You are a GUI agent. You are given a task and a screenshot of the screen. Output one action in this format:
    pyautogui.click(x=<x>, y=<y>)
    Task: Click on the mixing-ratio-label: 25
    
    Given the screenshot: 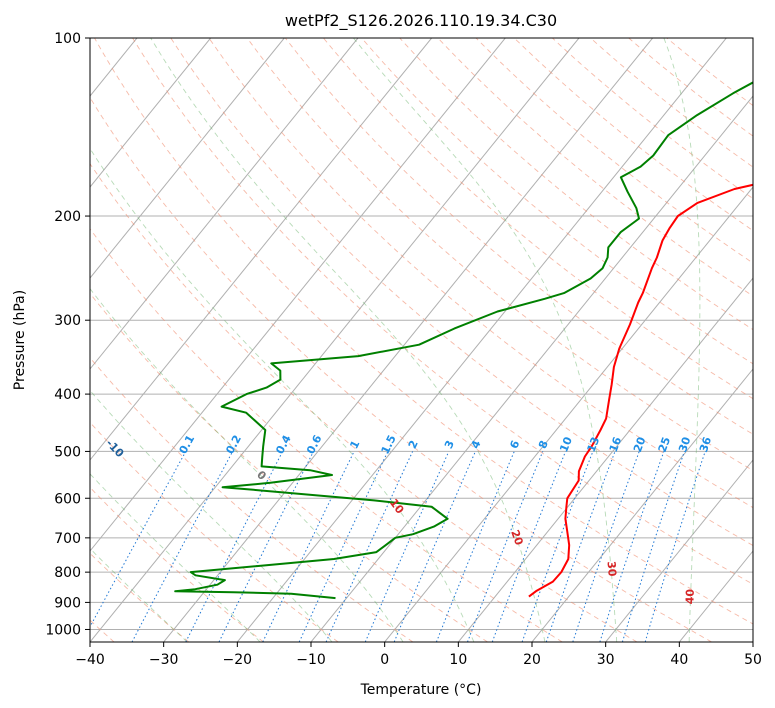 What is the action you would take?
    pyautogui.click(x=664, y=444)
    